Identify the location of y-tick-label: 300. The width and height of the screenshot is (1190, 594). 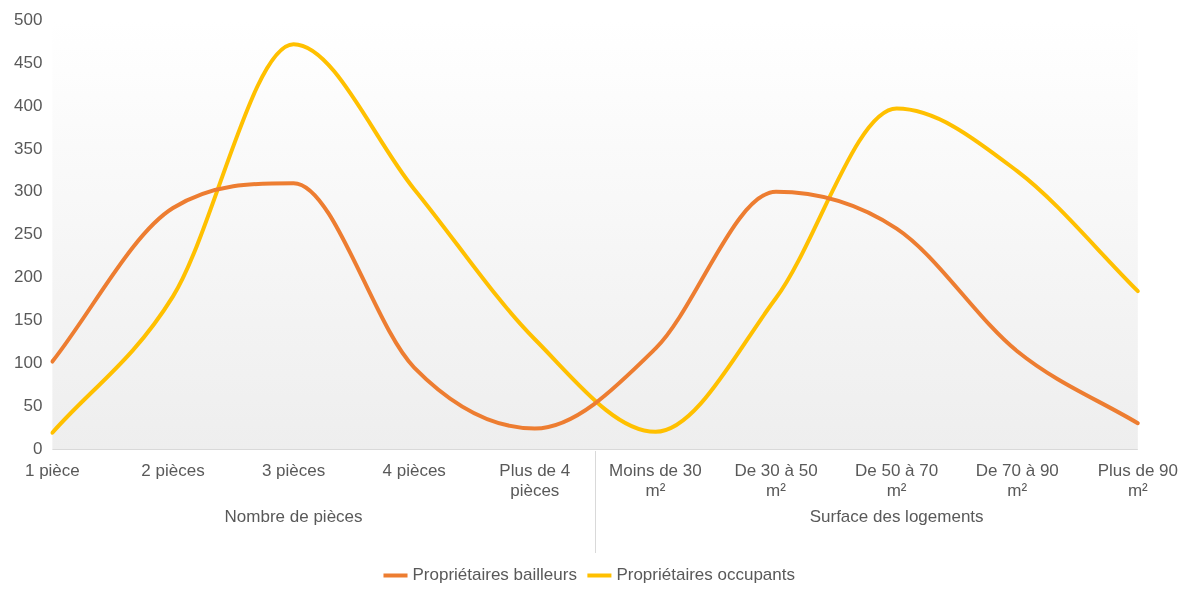
(28, 191).